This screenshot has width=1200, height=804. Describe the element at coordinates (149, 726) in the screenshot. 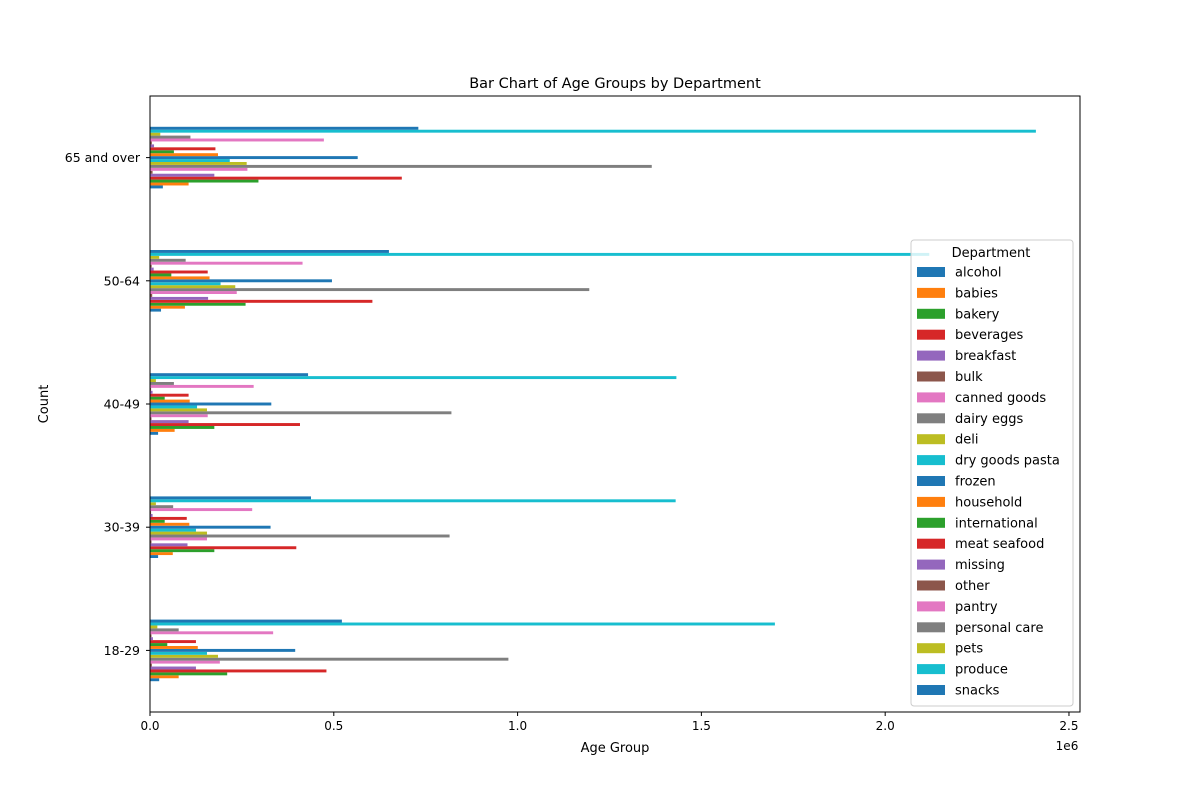

I see `x-tick-label: 0.0` at that location.